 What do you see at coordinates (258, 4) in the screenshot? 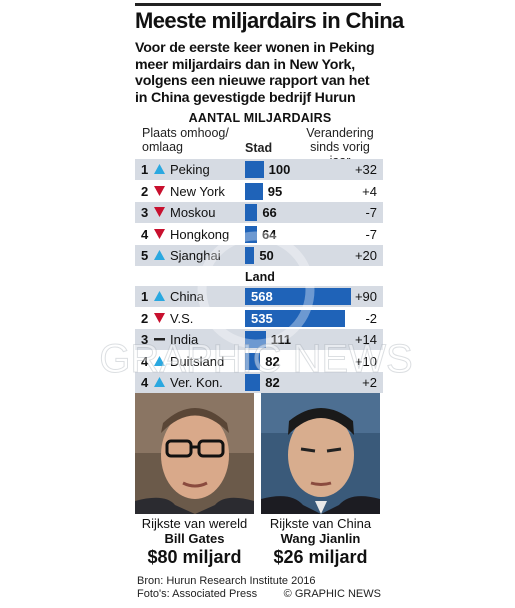
I see `top-rule` at bounding box center [258, 4].